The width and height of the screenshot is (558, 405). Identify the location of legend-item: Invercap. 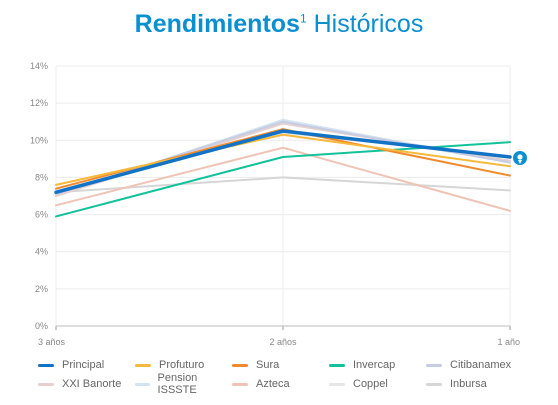
(377, 365).